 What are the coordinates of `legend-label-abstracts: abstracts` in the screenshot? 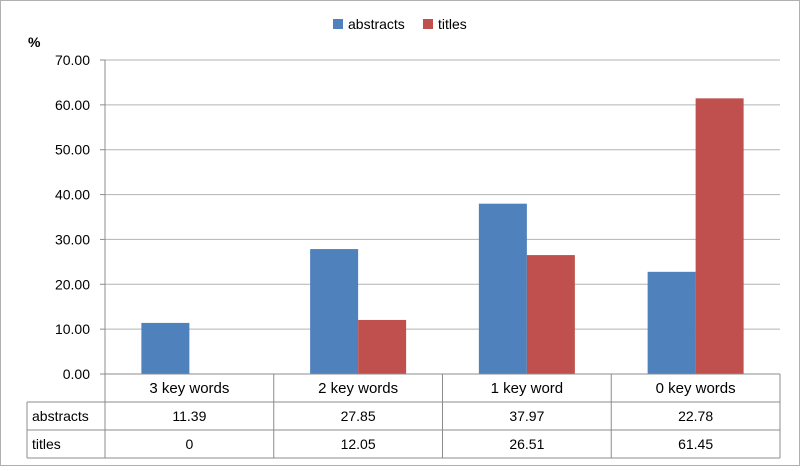 It's located at (376, 24).